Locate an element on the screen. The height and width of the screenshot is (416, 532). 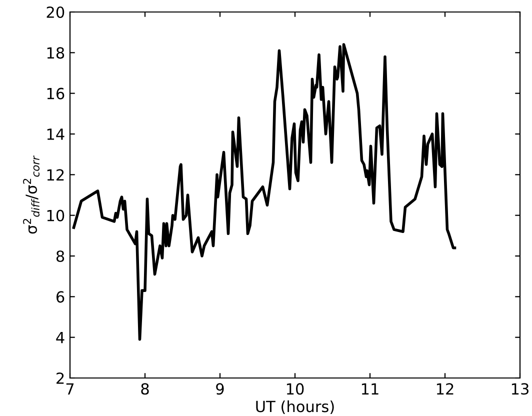
x-tick-label: 7 is located at coordinates (70, 388).